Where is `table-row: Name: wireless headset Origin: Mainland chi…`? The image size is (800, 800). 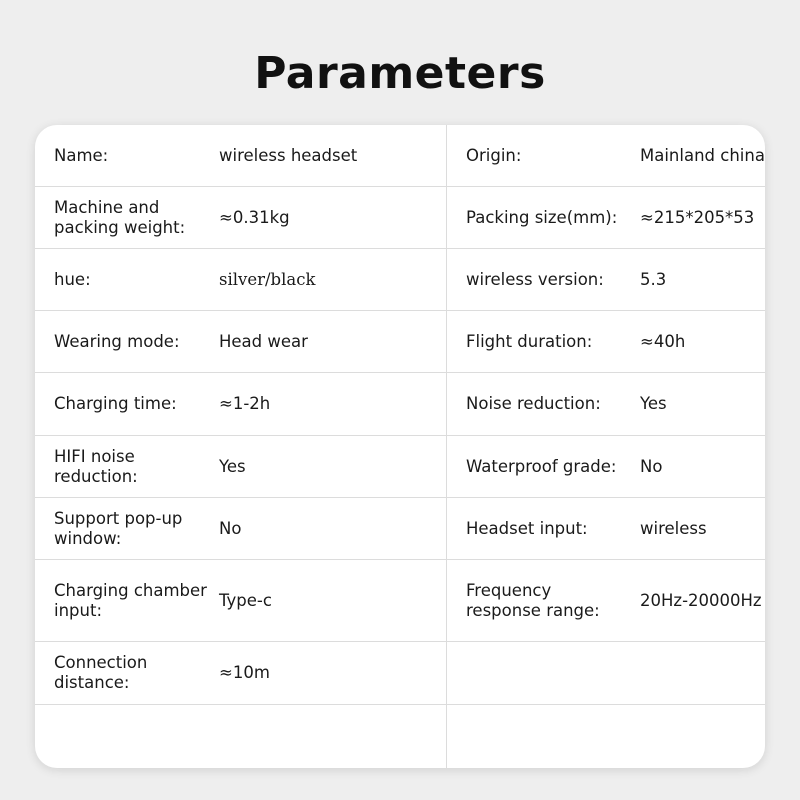 table-row: Name: wireless headset Origin: Mainland chi… is located at coordinates (400, 156).